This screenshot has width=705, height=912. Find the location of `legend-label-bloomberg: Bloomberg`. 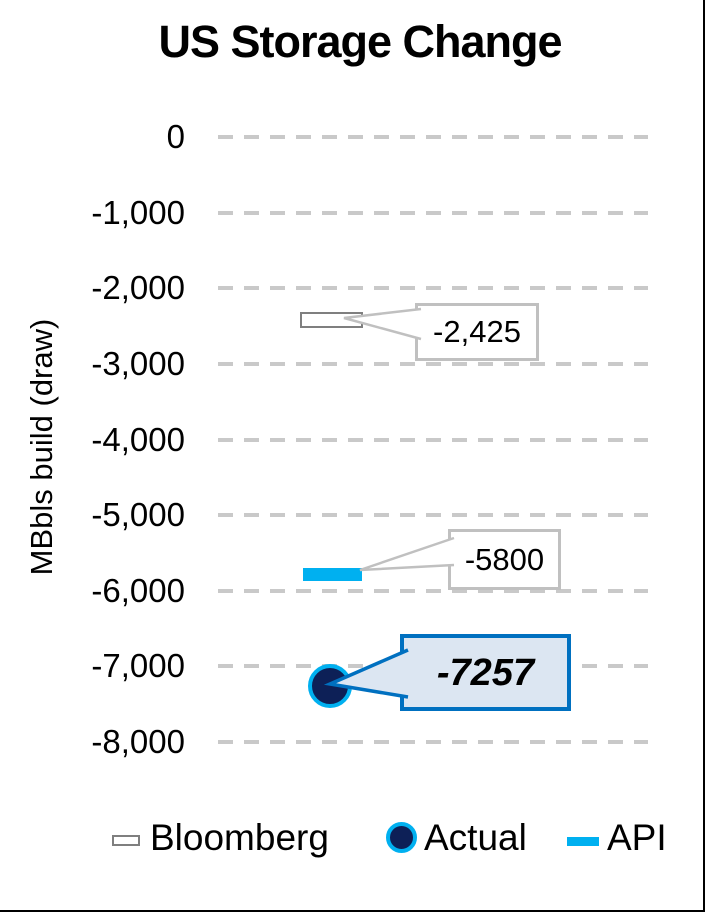

legend-label-bloomberg: Bloomberg is located at coordinates (239, 837).